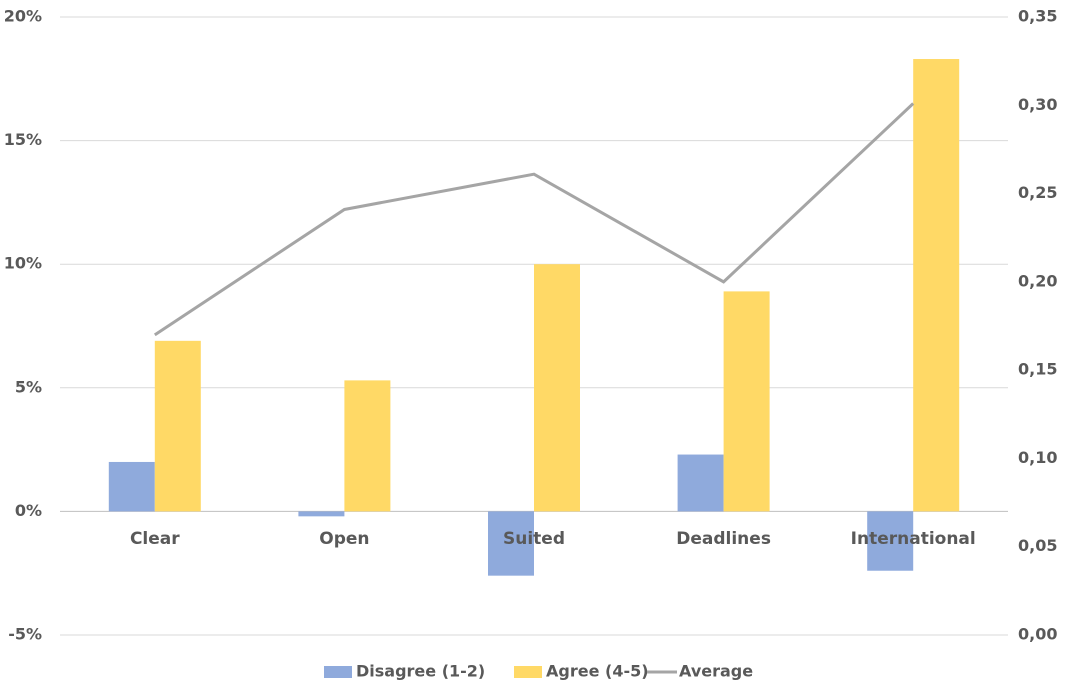 This screenshot has height=688, width=1070. Describe the element at coordinates (1037, 634) in the screenshot. I see `y2-tick-label: 0,00` at that location.